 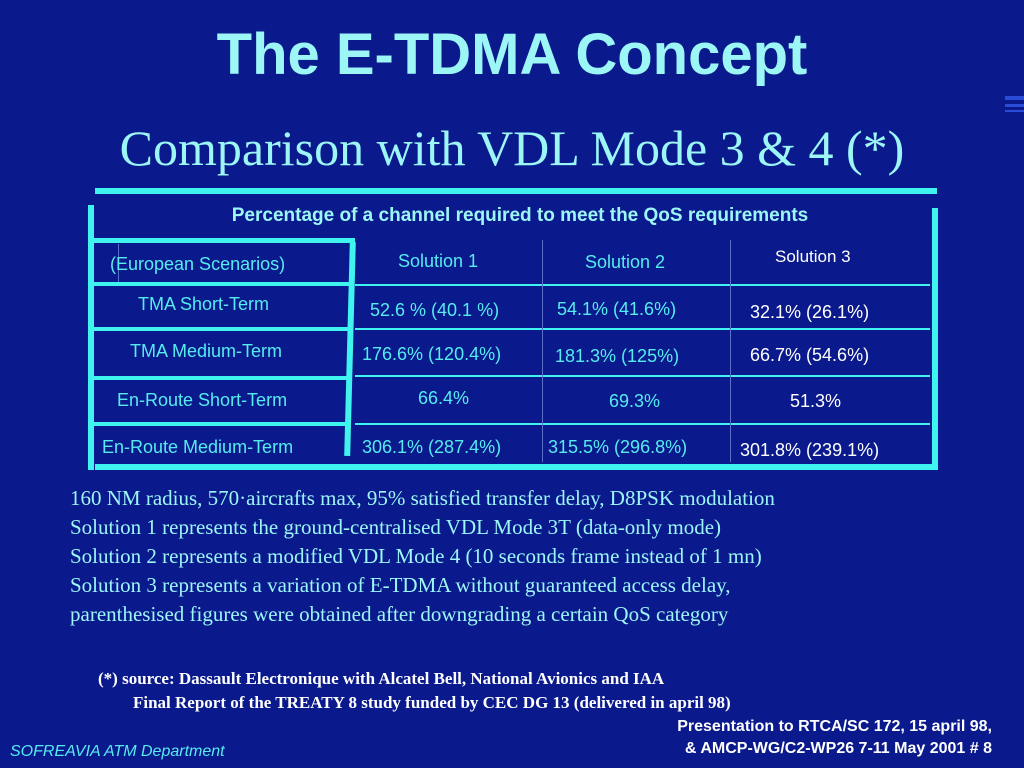 What do you see at coordinates (813, 256) in the screenshot?
I see `column-header-solution-3: Solution 3` at bounding box center [813, 256].